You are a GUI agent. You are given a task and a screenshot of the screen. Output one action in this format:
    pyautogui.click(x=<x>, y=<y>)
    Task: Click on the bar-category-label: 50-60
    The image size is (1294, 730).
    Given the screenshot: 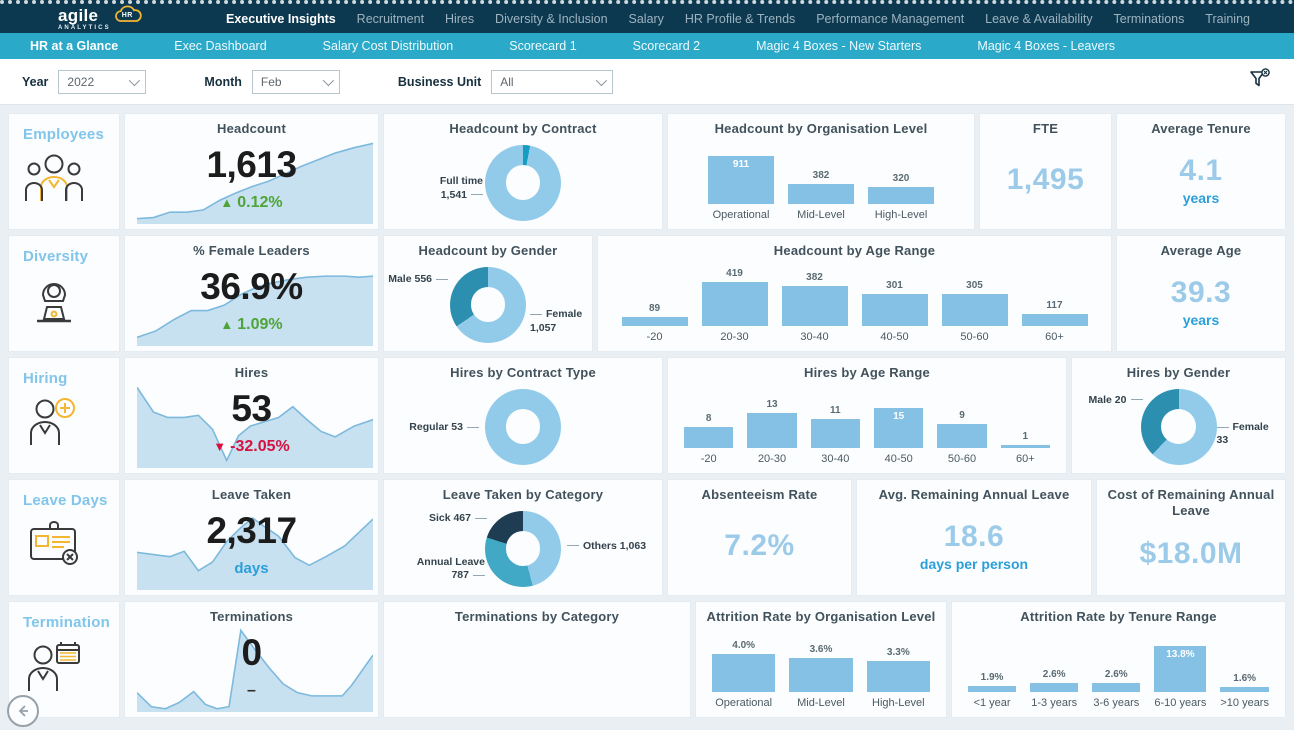 What is the action you would take?
    pyautogui.click(x=974, y=337)
    